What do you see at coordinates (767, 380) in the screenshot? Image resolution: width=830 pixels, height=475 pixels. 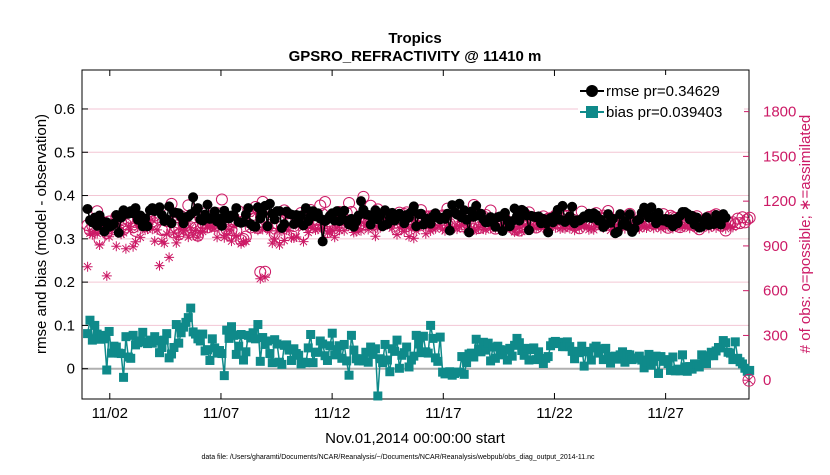 I see `y2-tick-label: 0` at bounding box center [767, 380].